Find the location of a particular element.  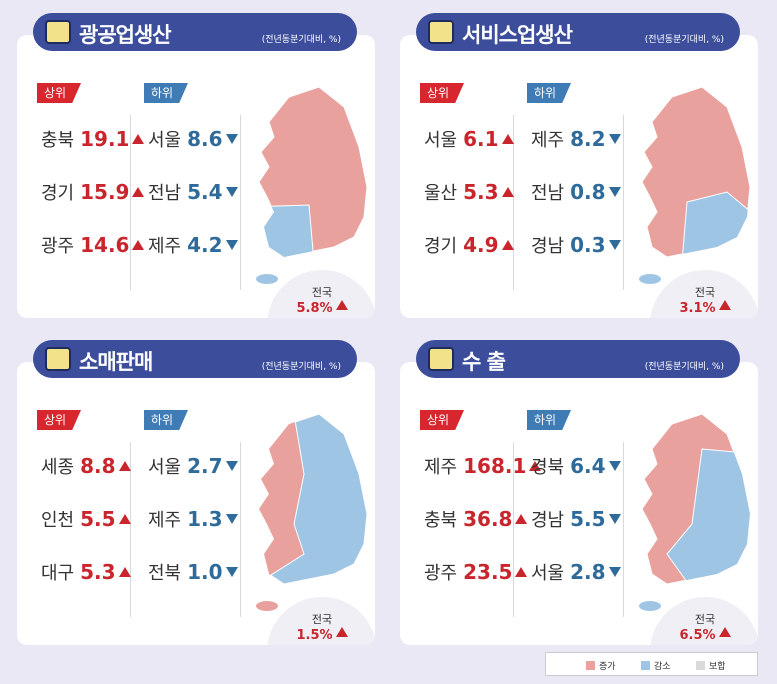

rate: 2.8 is located at coordinates (588, 572).